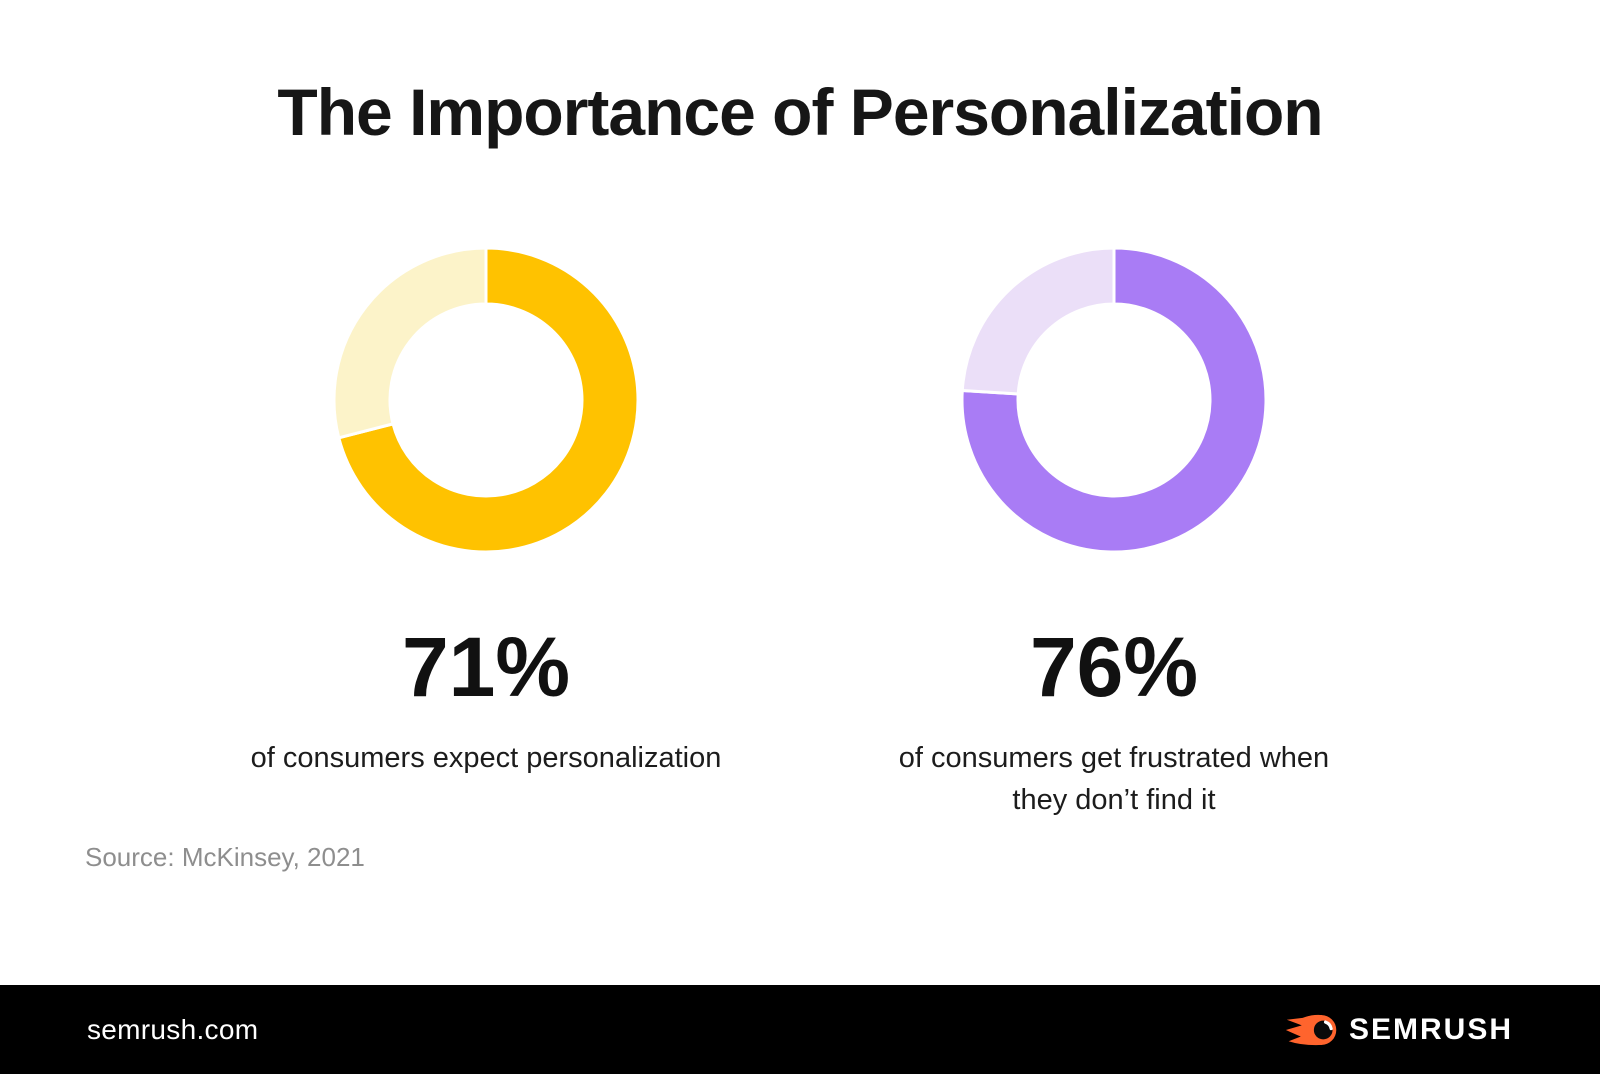  What do you see at coordinates (486, 758) in the screenshot?
I see `chart-caption: of consumers expect personalization` at bounding box center [486, 758].